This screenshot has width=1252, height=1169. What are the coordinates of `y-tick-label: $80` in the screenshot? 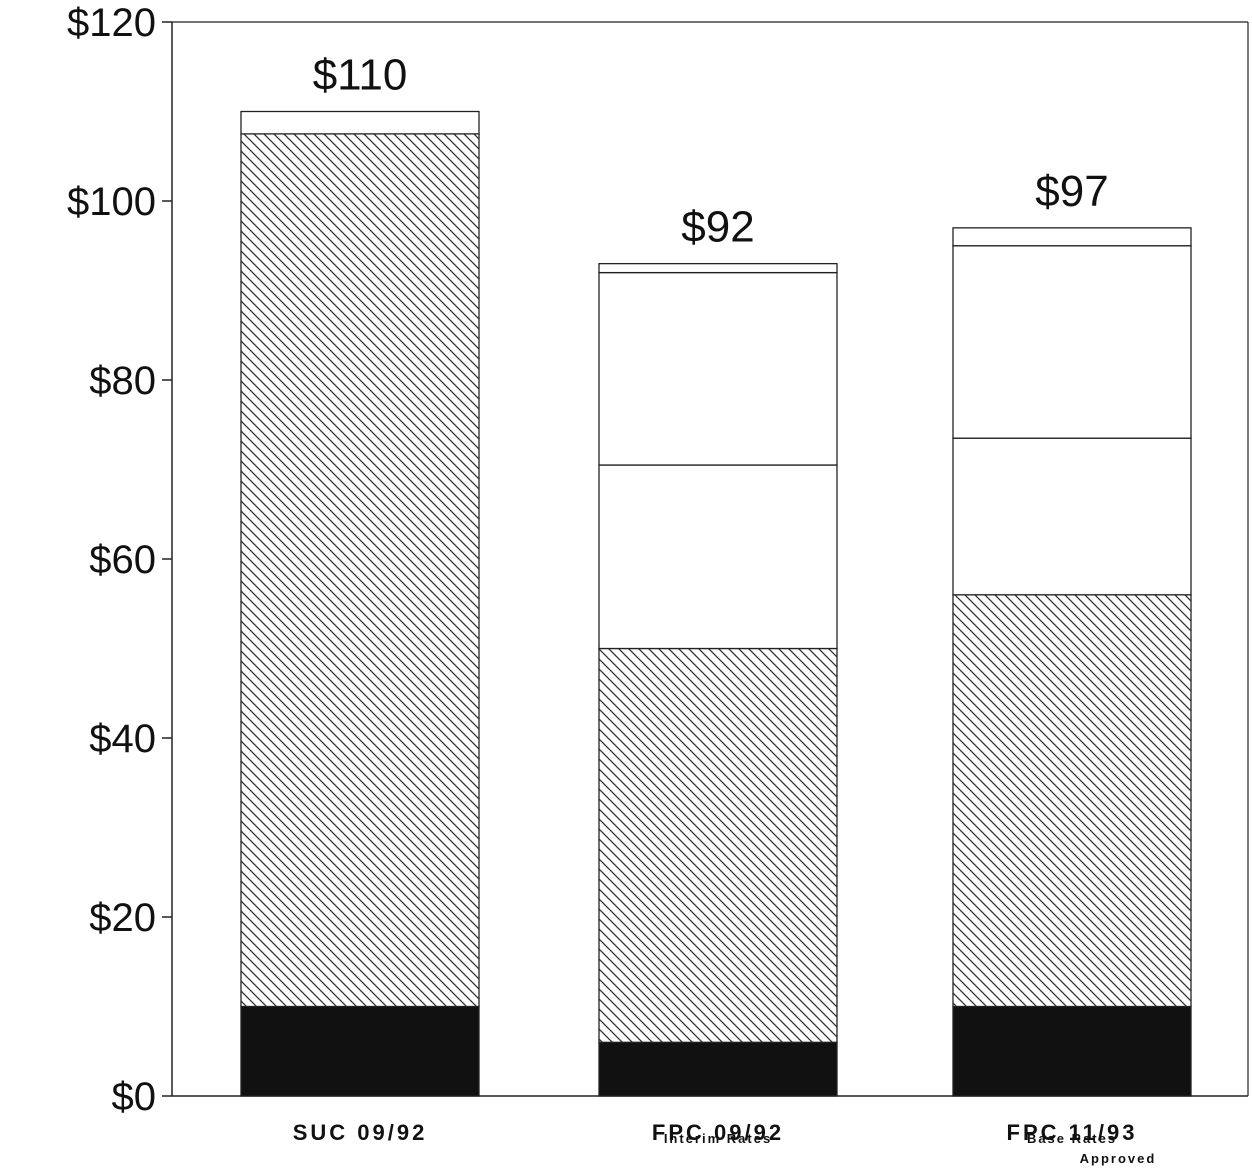 It's located at (122, 381).